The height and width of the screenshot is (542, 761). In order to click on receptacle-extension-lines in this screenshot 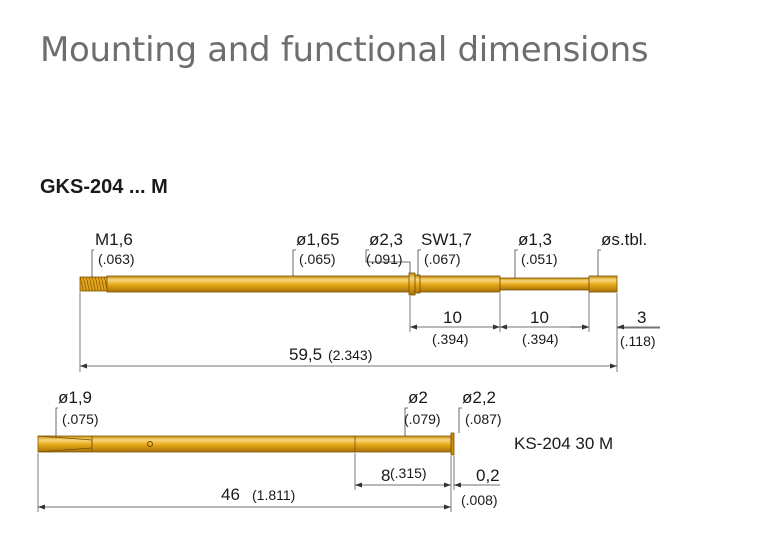, I will do `click(246, 482)`.